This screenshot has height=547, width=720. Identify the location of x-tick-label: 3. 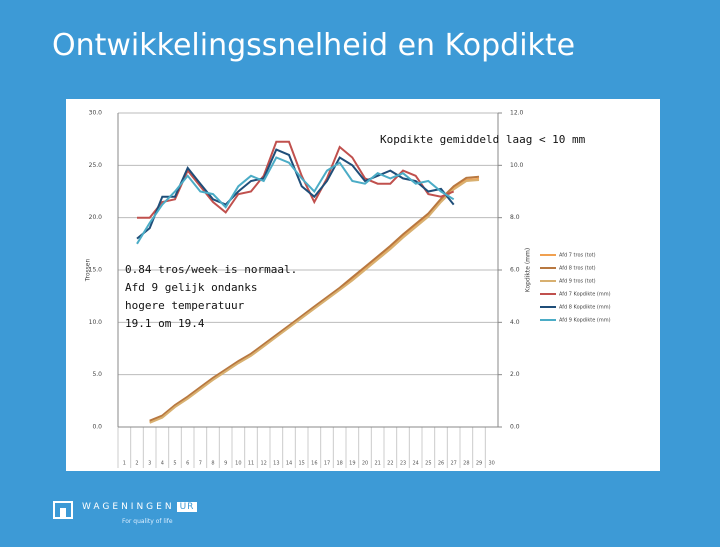
(149, 464).